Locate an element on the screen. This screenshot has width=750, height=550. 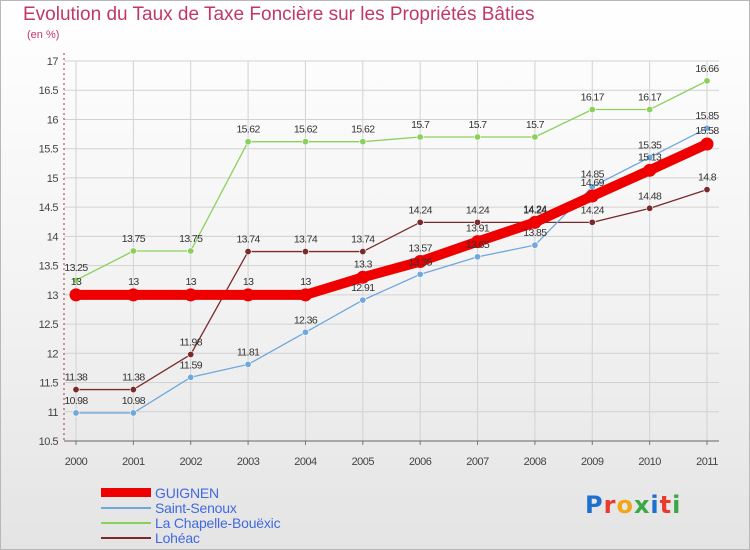
legend-item-saint-senoux: Saint-Senoux is located at coordinates (190, 508).